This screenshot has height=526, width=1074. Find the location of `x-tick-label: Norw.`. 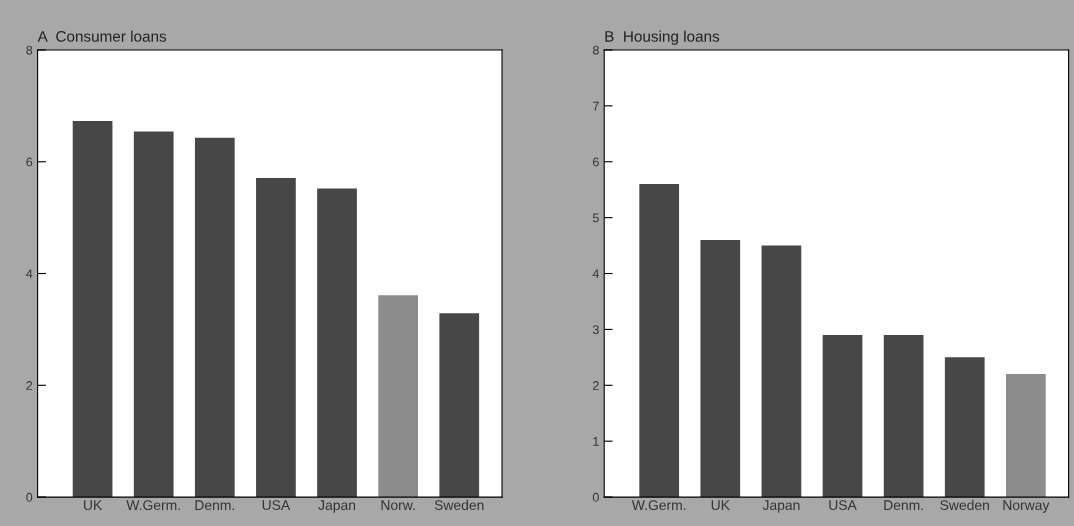

x-tick-label: Norw. is located at coordinates (398, 505).